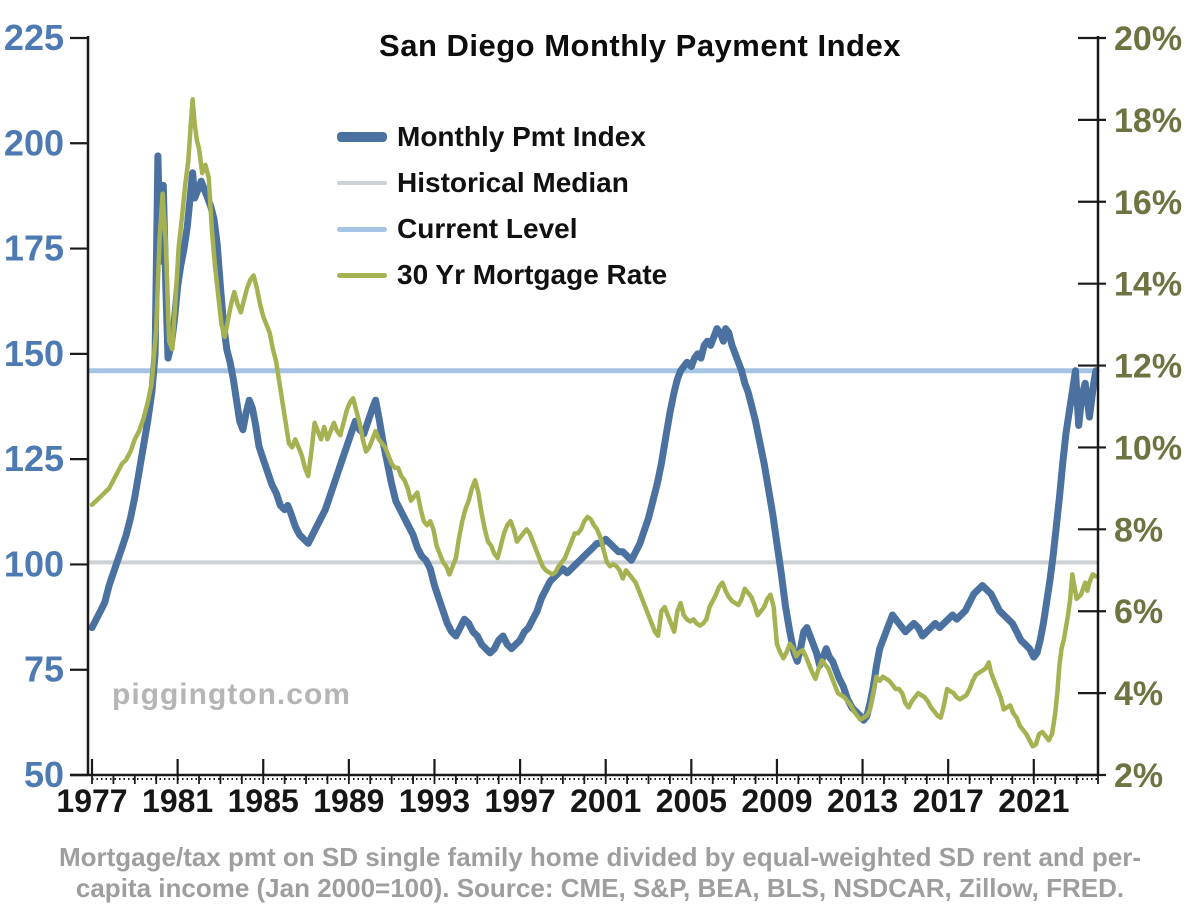 The image size is (1200, 915). Describe the element at coordinates (513, 182) in the screenshot. I see `legend-label: Historical Median` at that location.